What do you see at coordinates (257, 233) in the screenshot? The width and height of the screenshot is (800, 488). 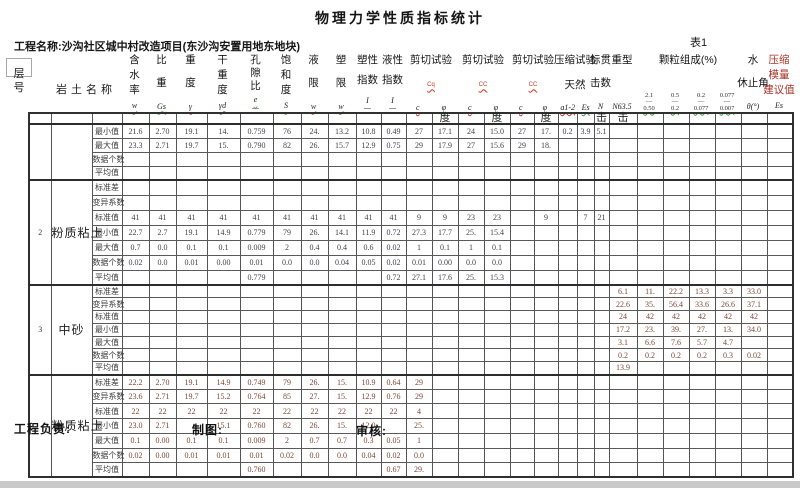 I see `table-cell: 0.779` at bounding box center [257, 233].